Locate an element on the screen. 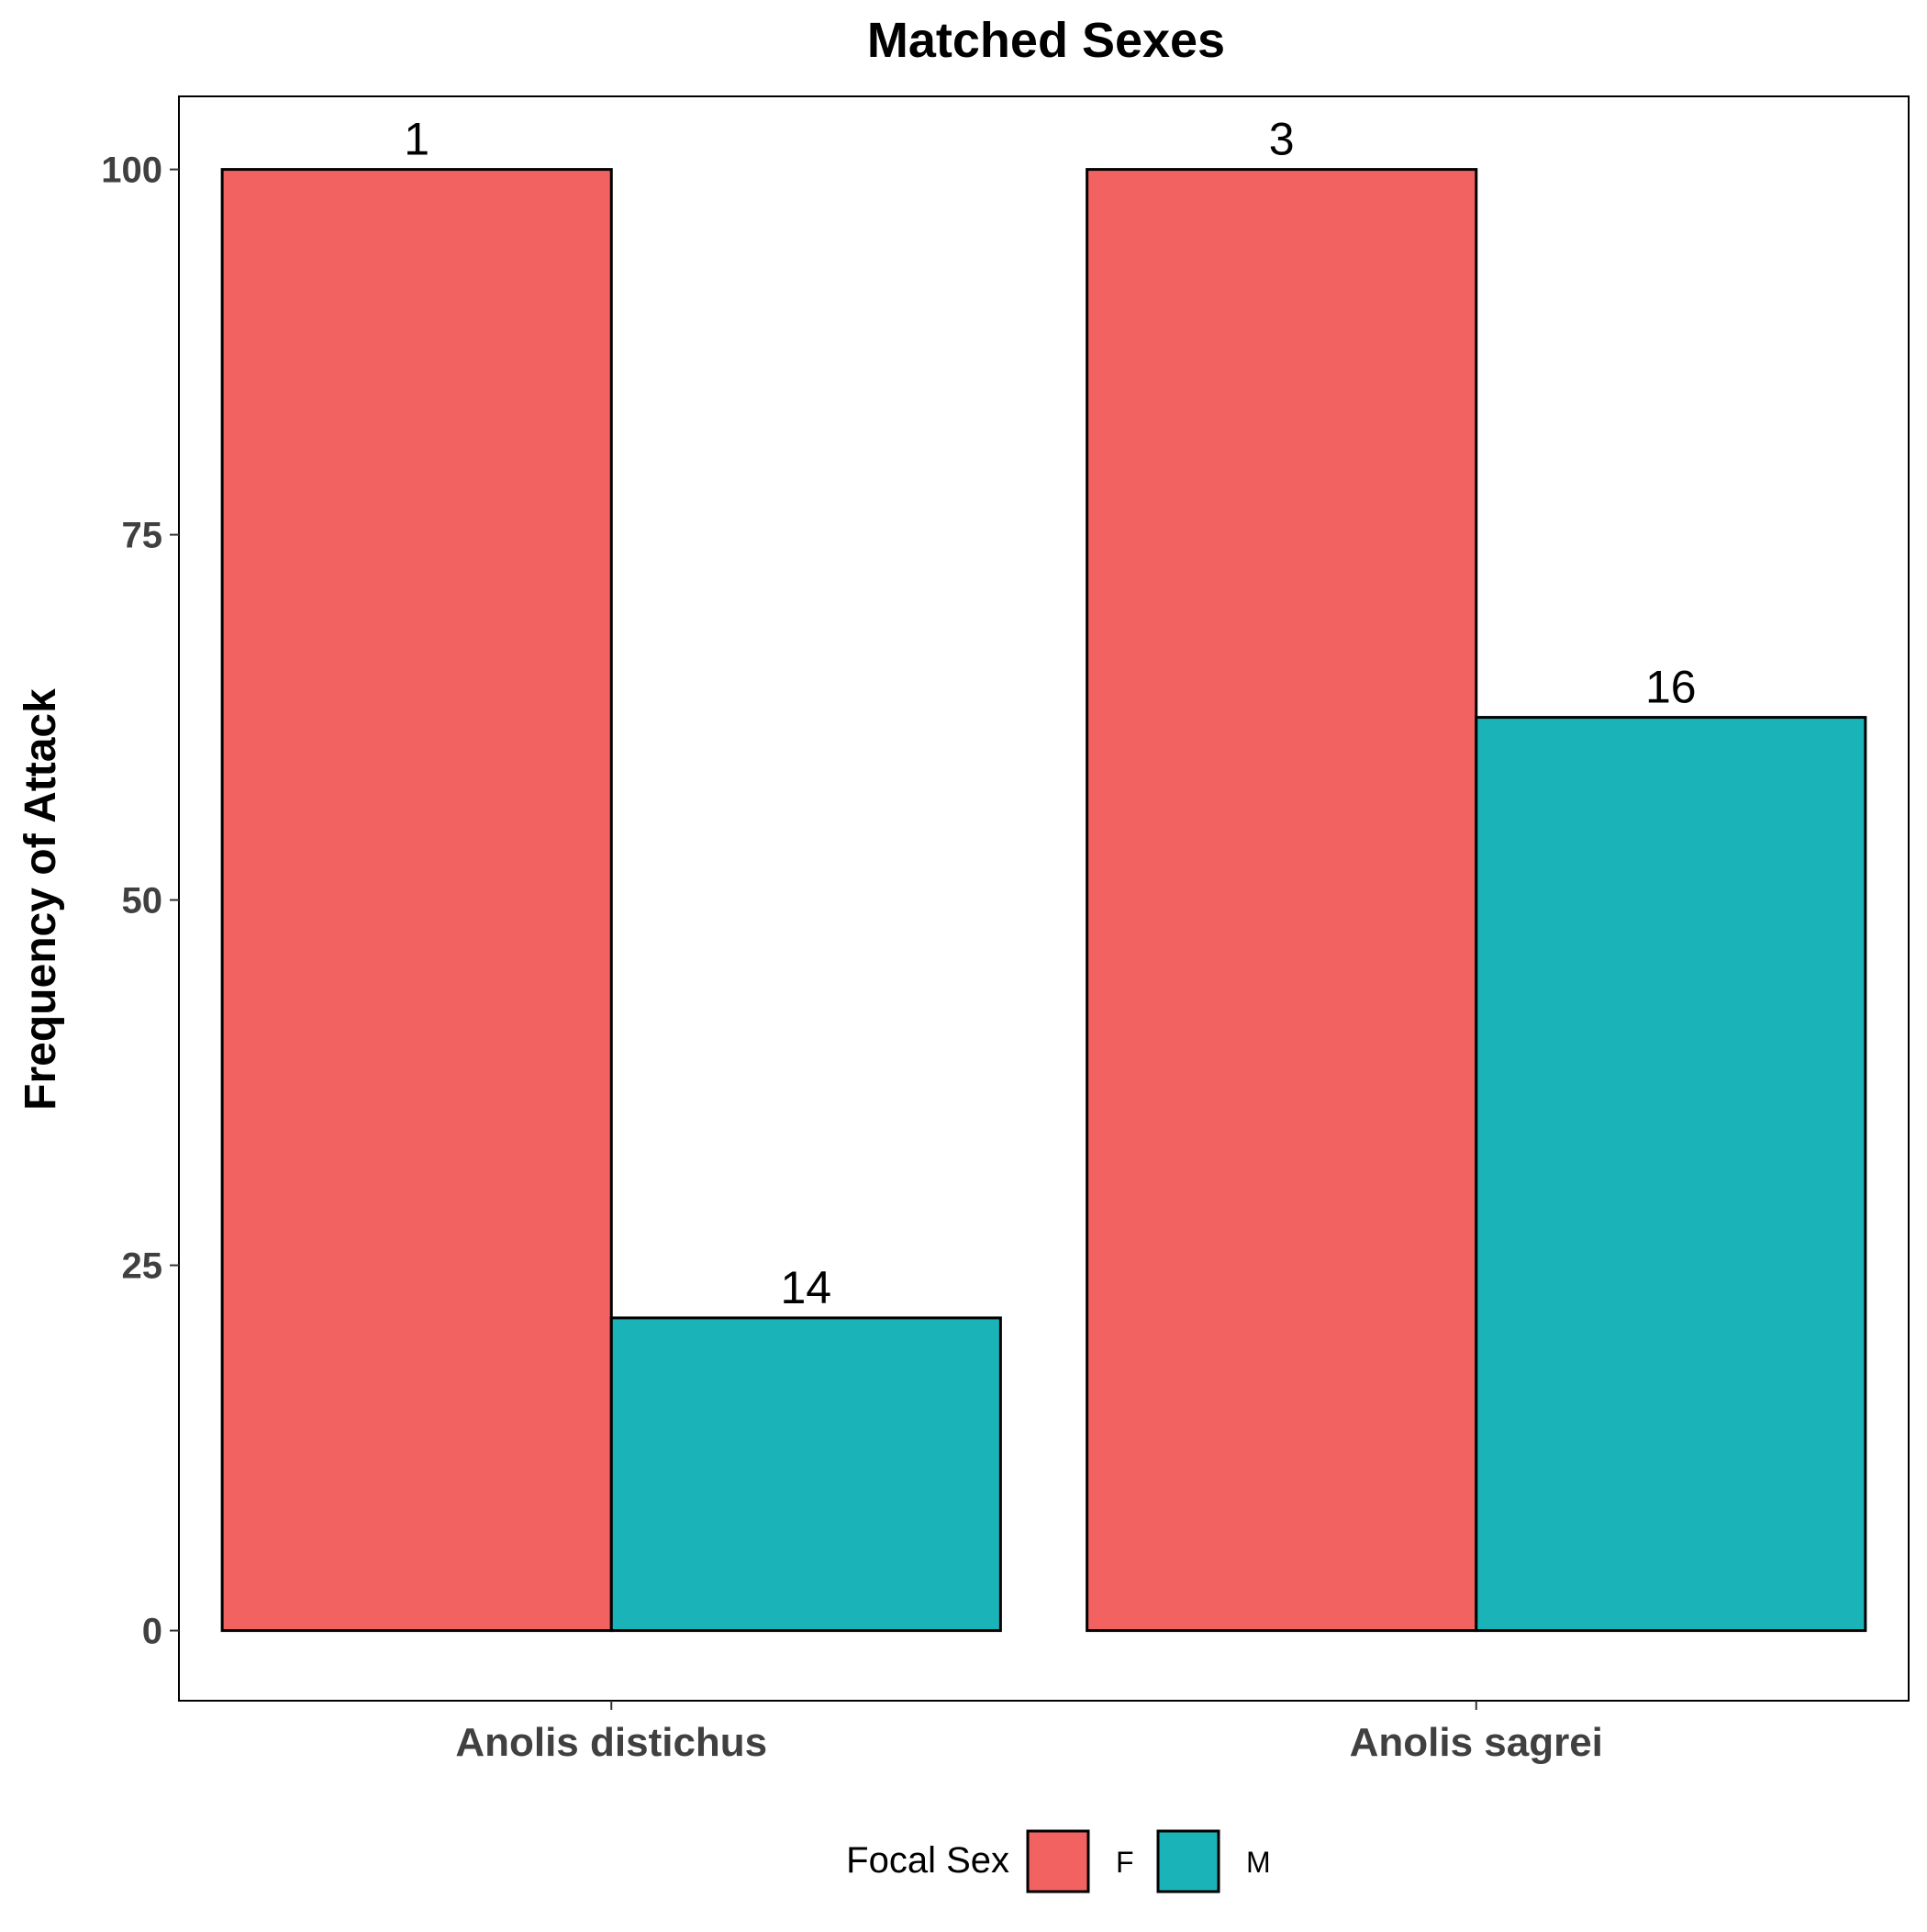  bar-value-label: 1 is located at coordinates (416, 139).